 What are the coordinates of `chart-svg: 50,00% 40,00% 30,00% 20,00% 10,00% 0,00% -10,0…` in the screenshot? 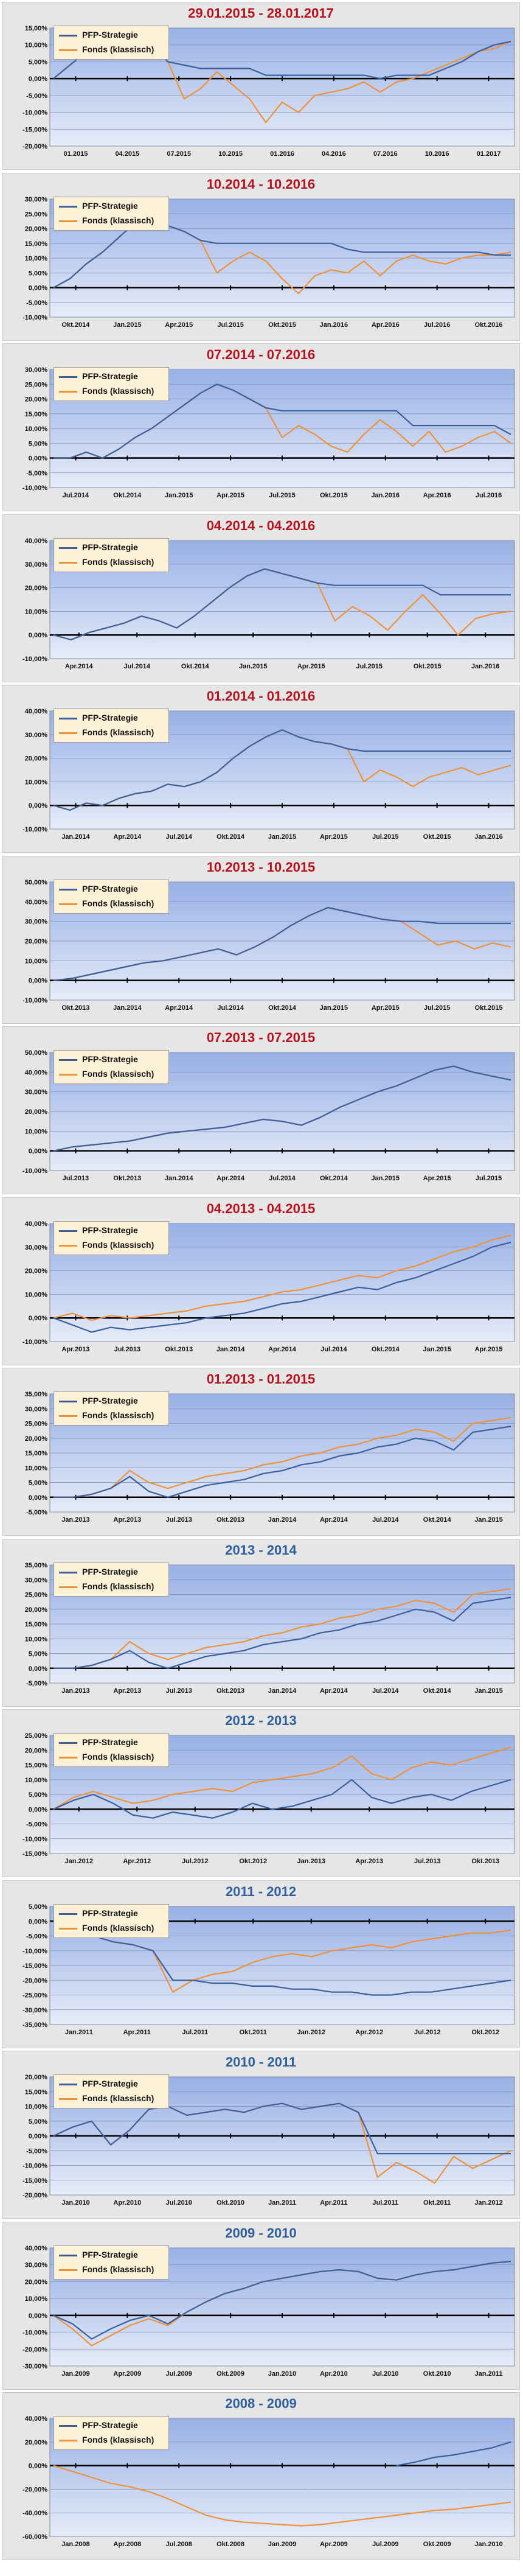 It's located at (269, 945).